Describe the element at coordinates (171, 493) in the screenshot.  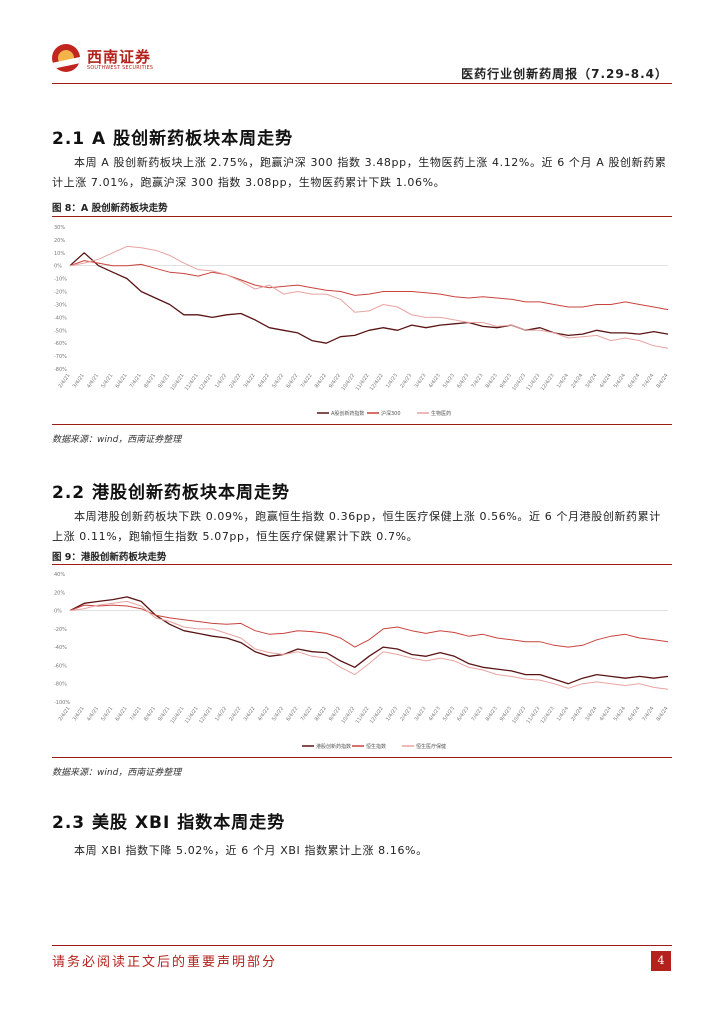
I see `section-heading-hk-share: 2.2 港股创新药板块本周走势` at that location.